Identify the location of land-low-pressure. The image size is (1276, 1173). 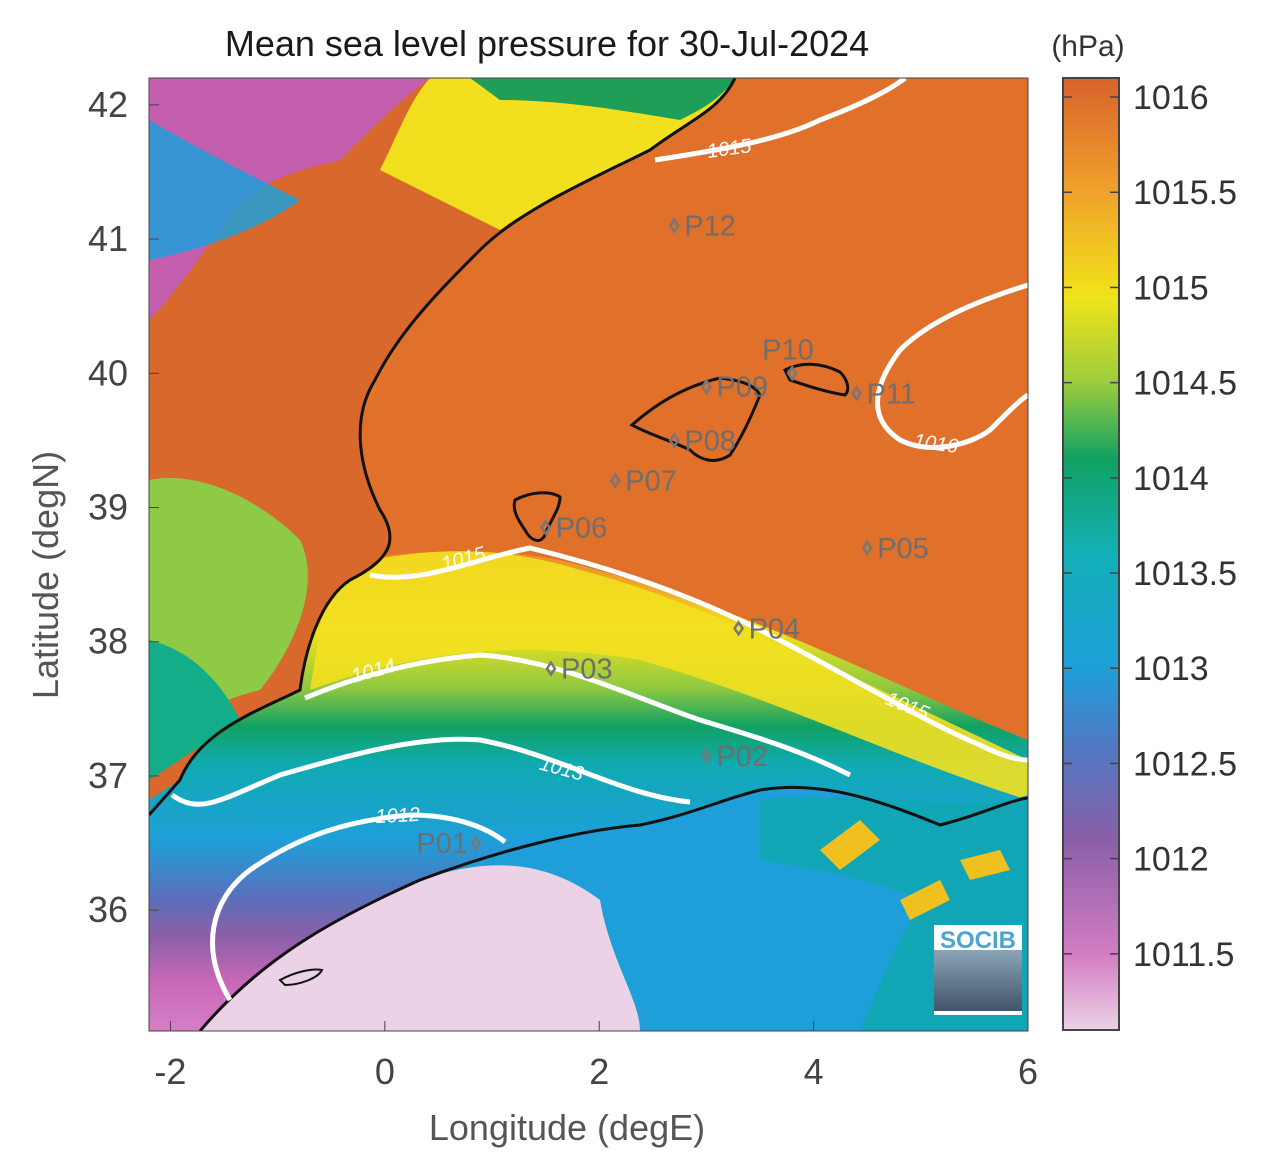
(289, 199).